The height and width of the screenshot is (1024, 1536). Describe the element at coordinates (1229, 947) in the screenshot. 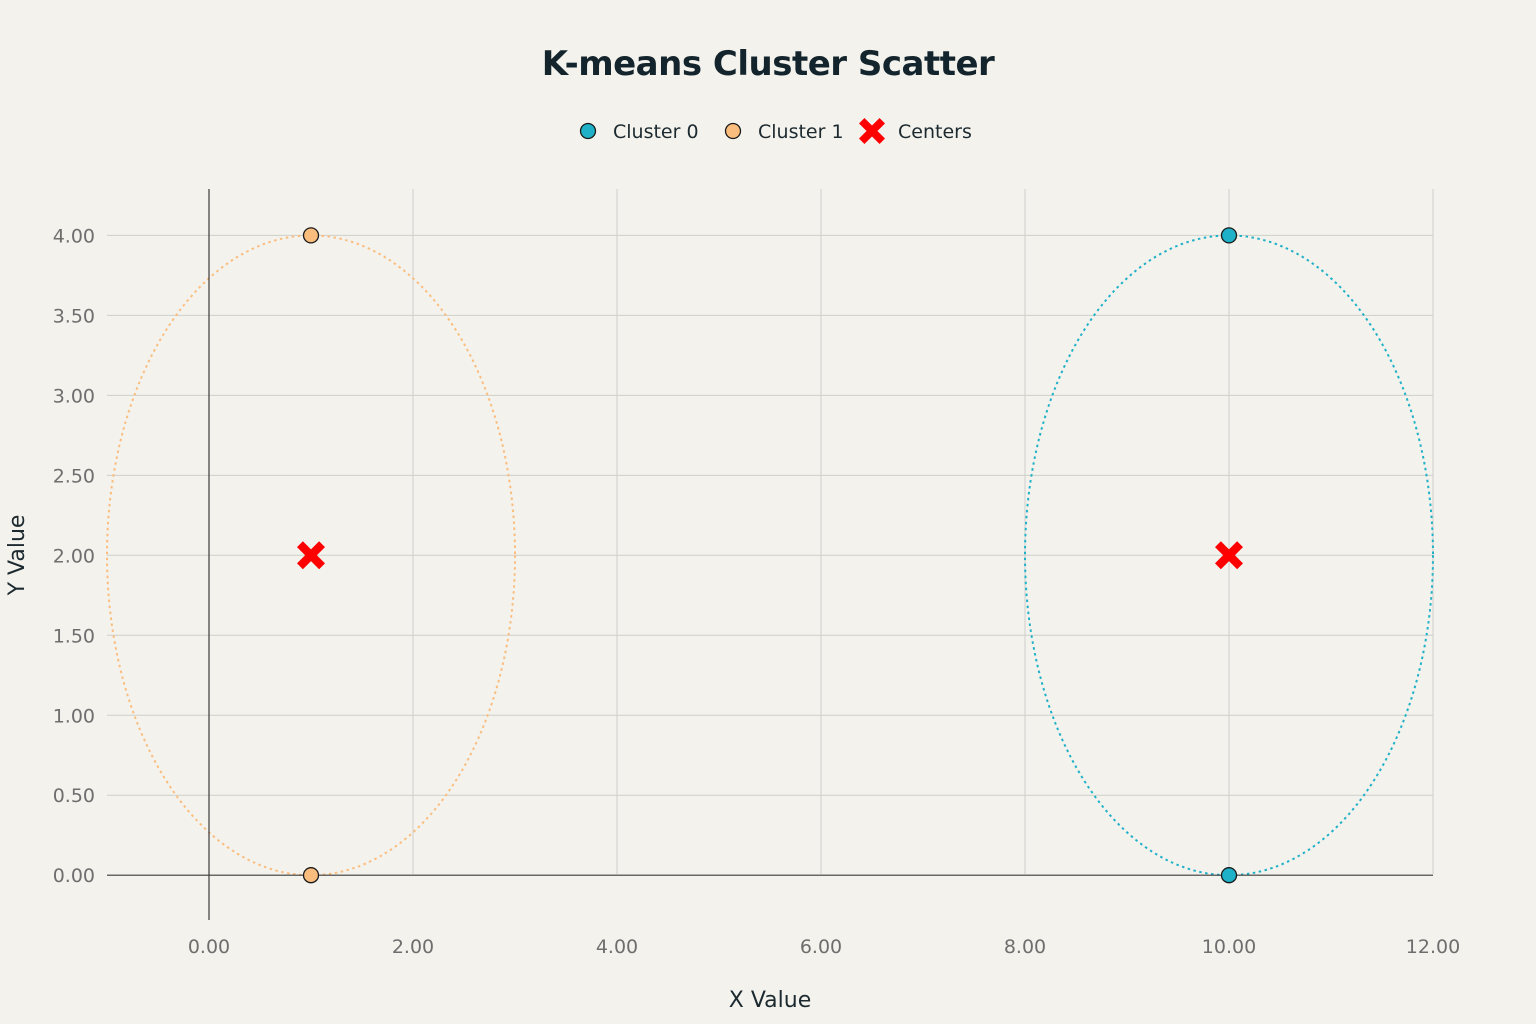

I see `x-tick-label: 10.00` at that location.